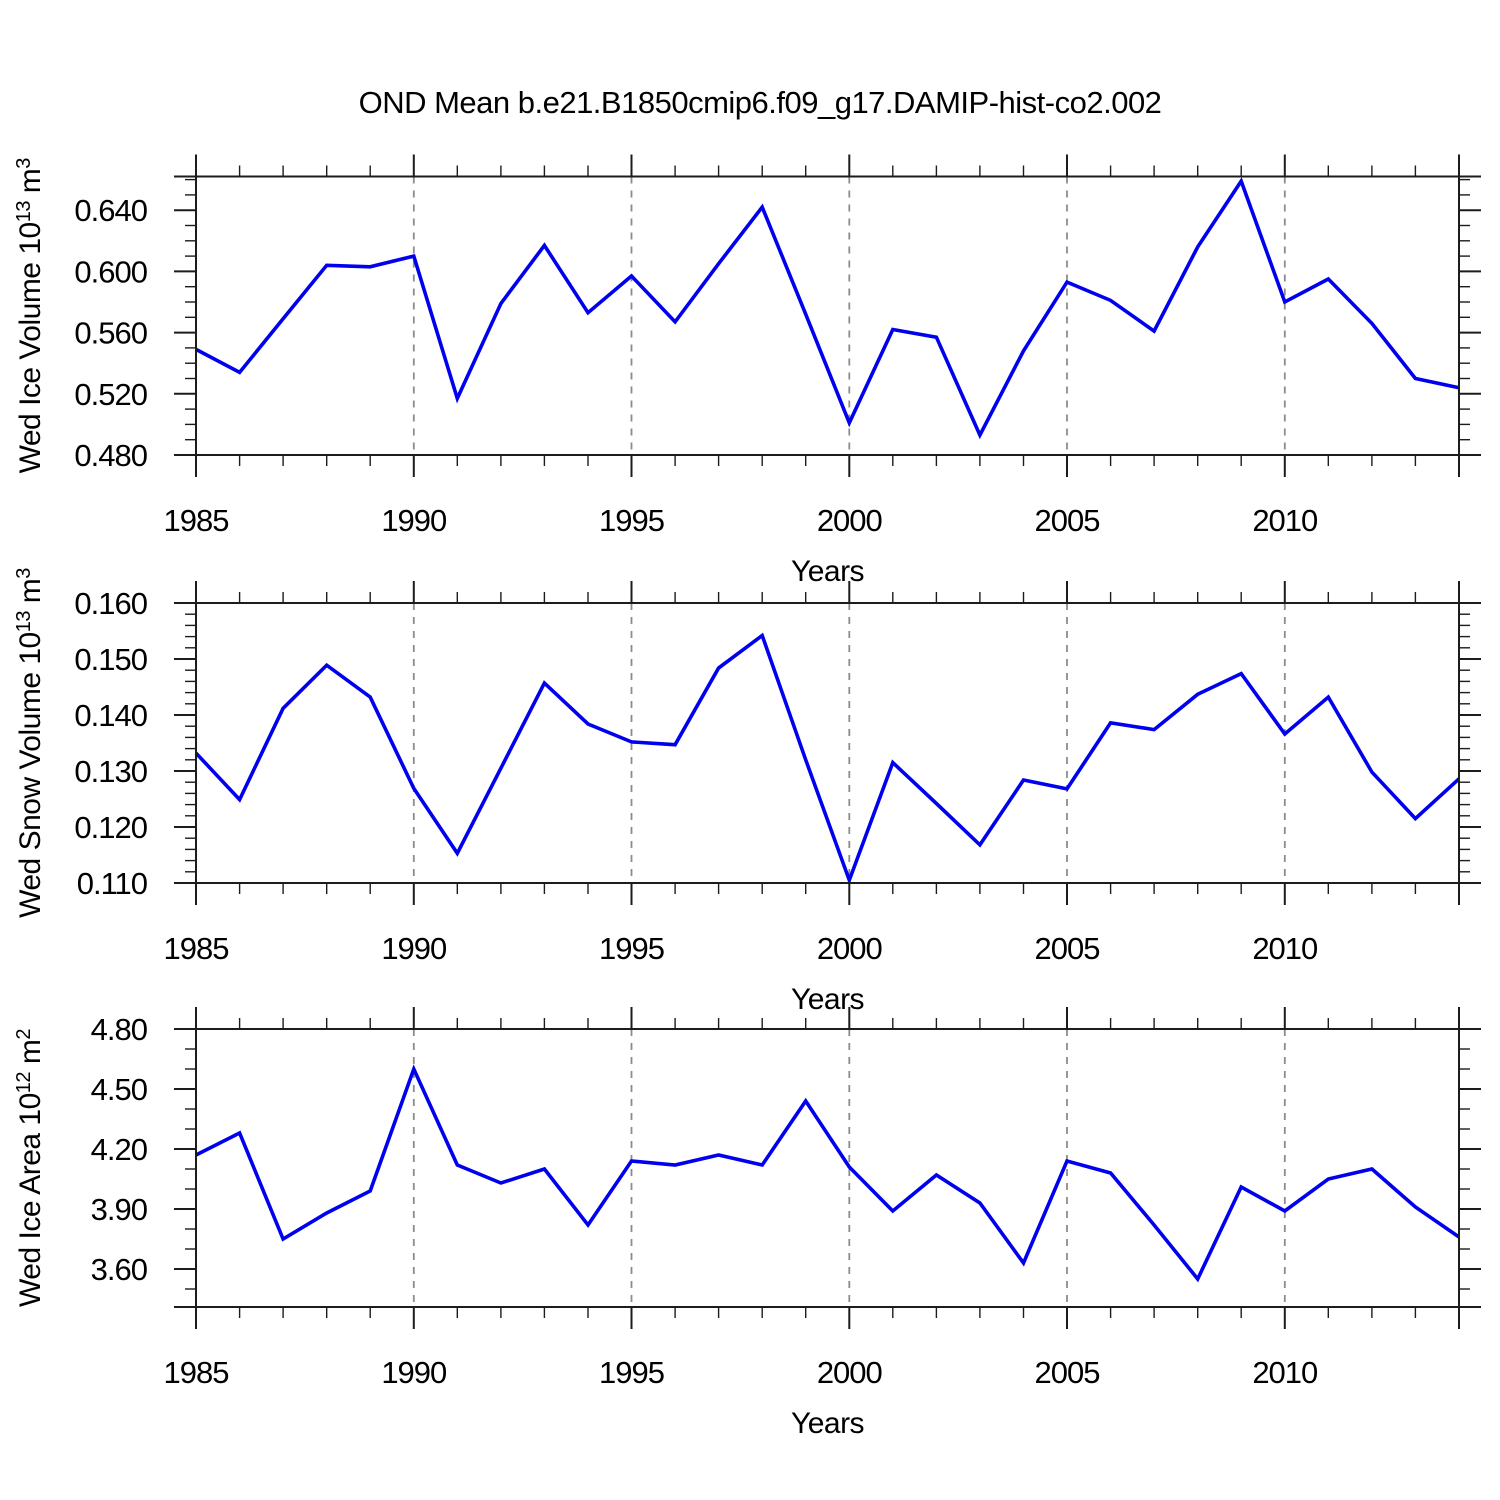  Describe the element at coordinates (30, 316) in the screenshot. I see `y-axis-title: Wed Ice Volume 1013 m3` at that location.